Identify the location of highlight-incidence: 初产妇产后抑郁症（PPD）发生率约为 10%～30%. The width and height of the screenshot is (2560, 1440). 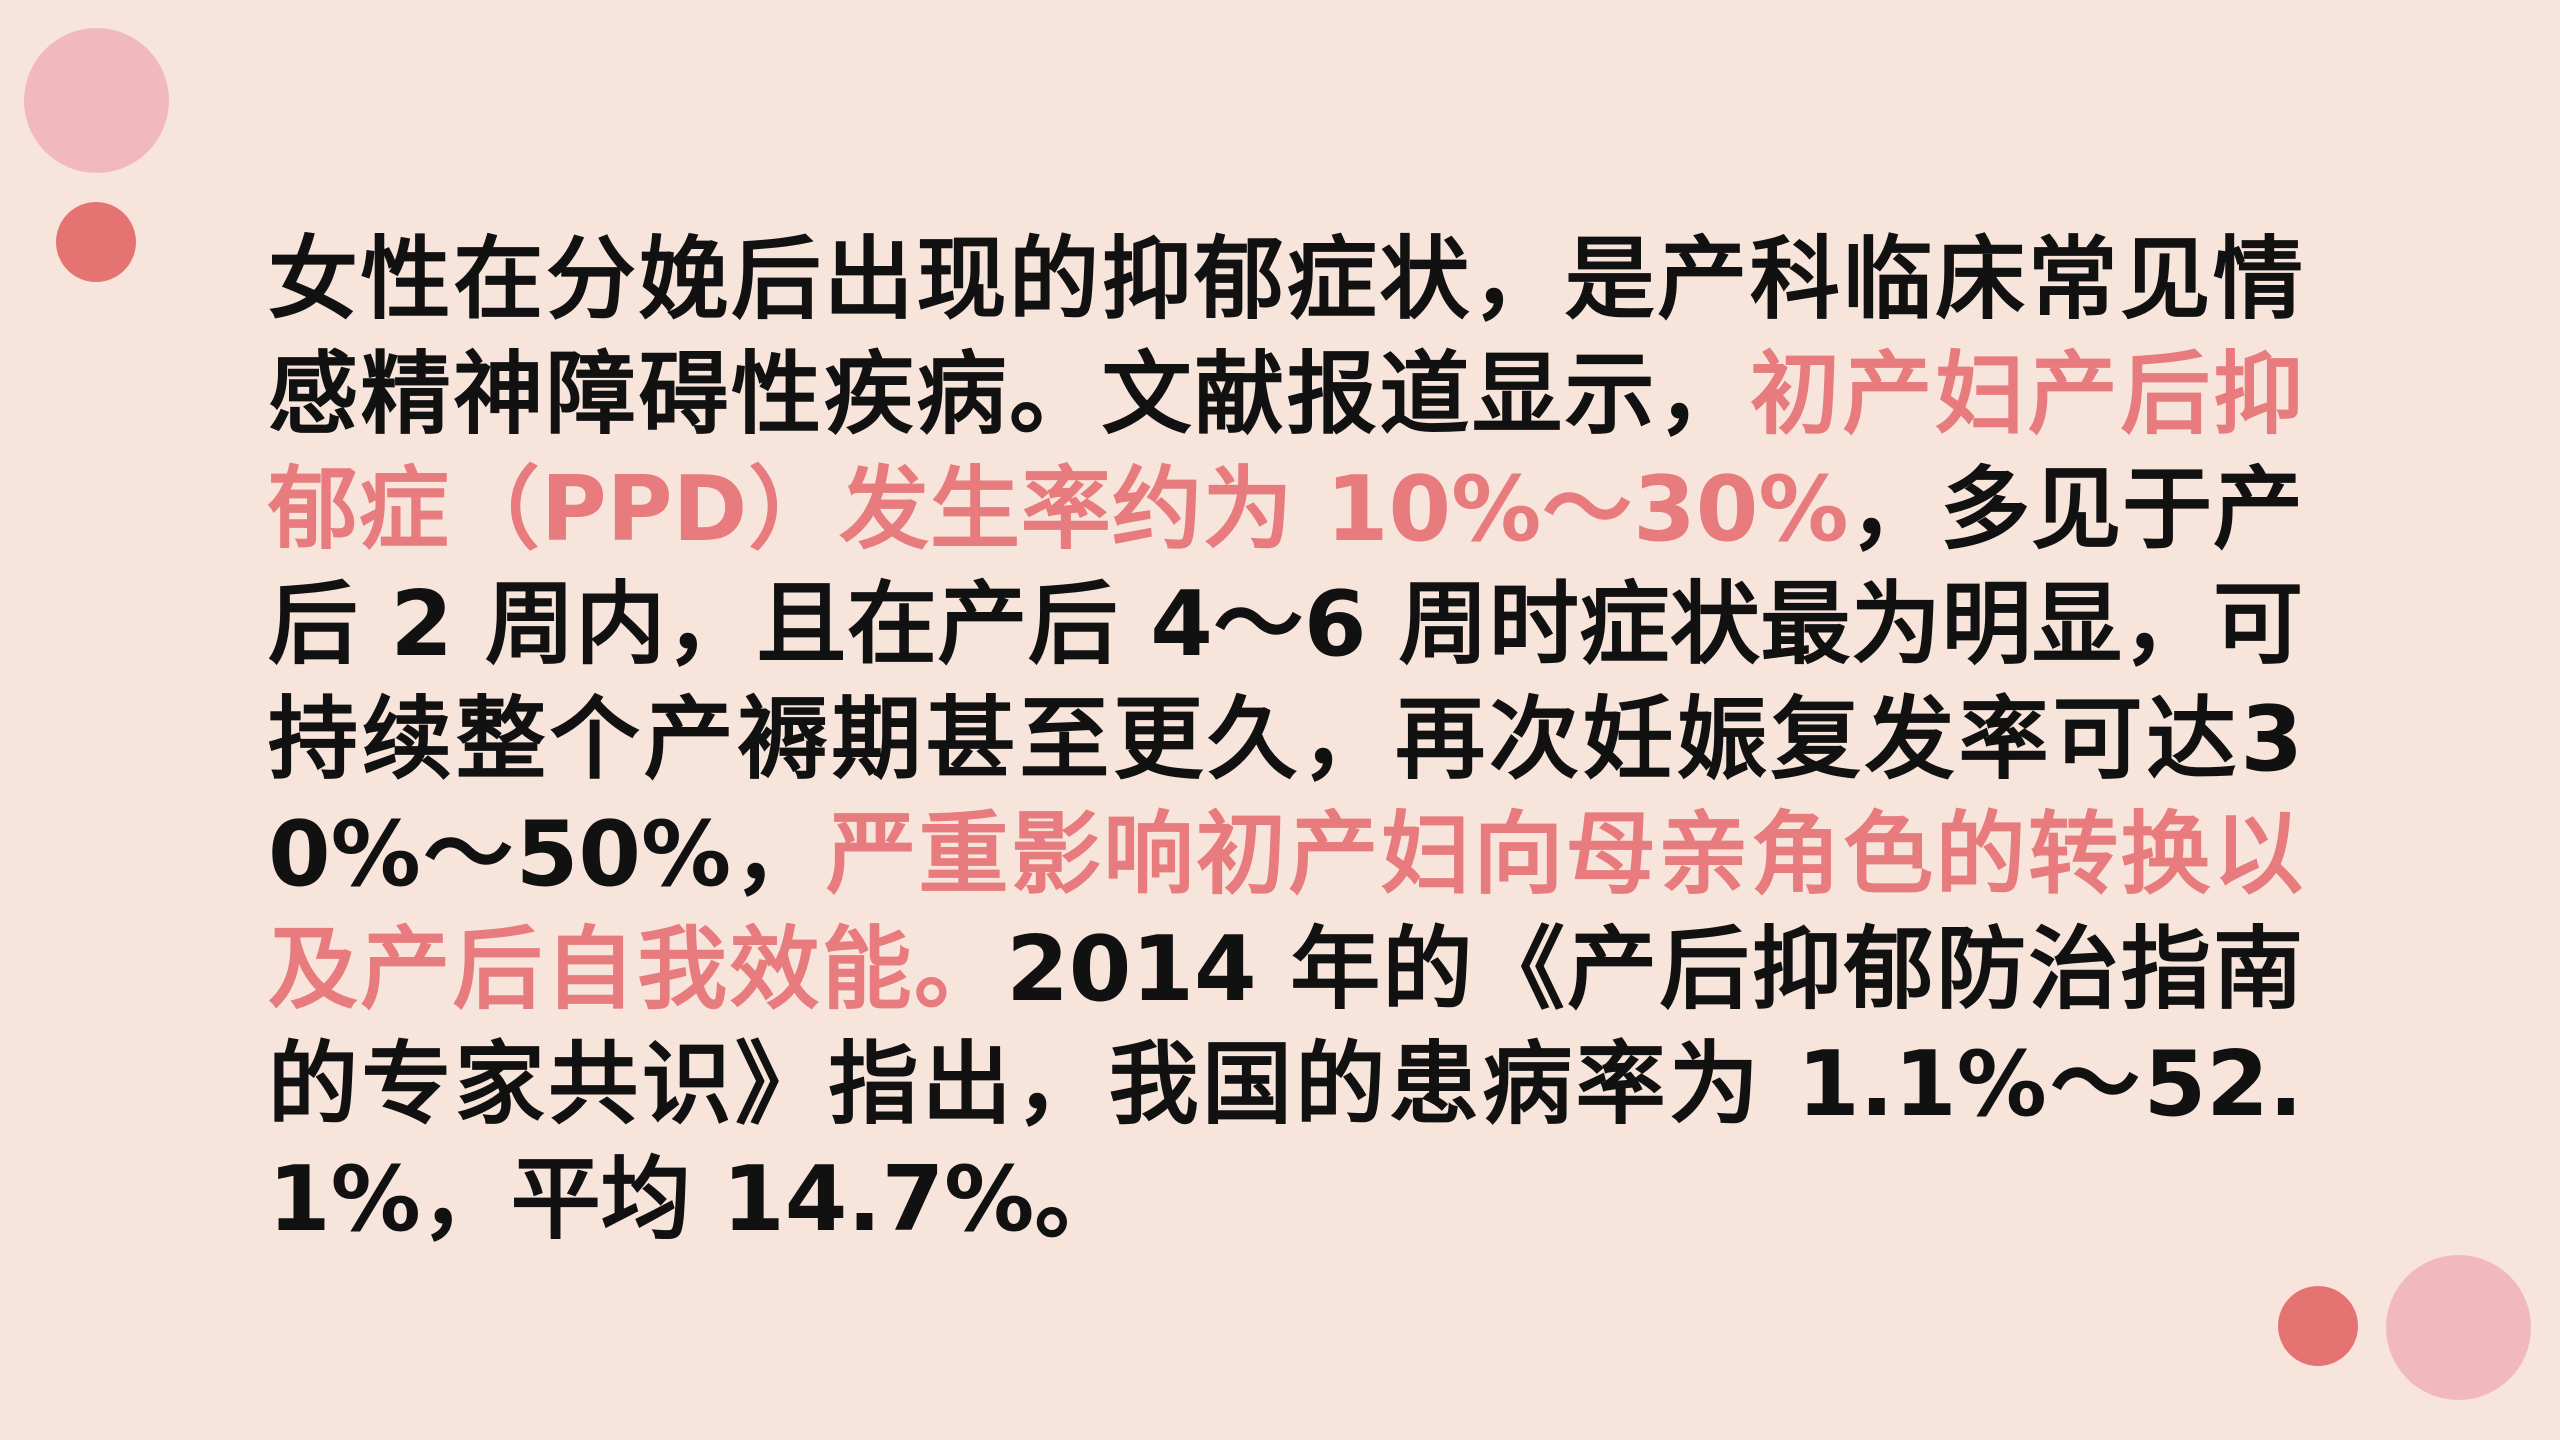
(1286, 452).